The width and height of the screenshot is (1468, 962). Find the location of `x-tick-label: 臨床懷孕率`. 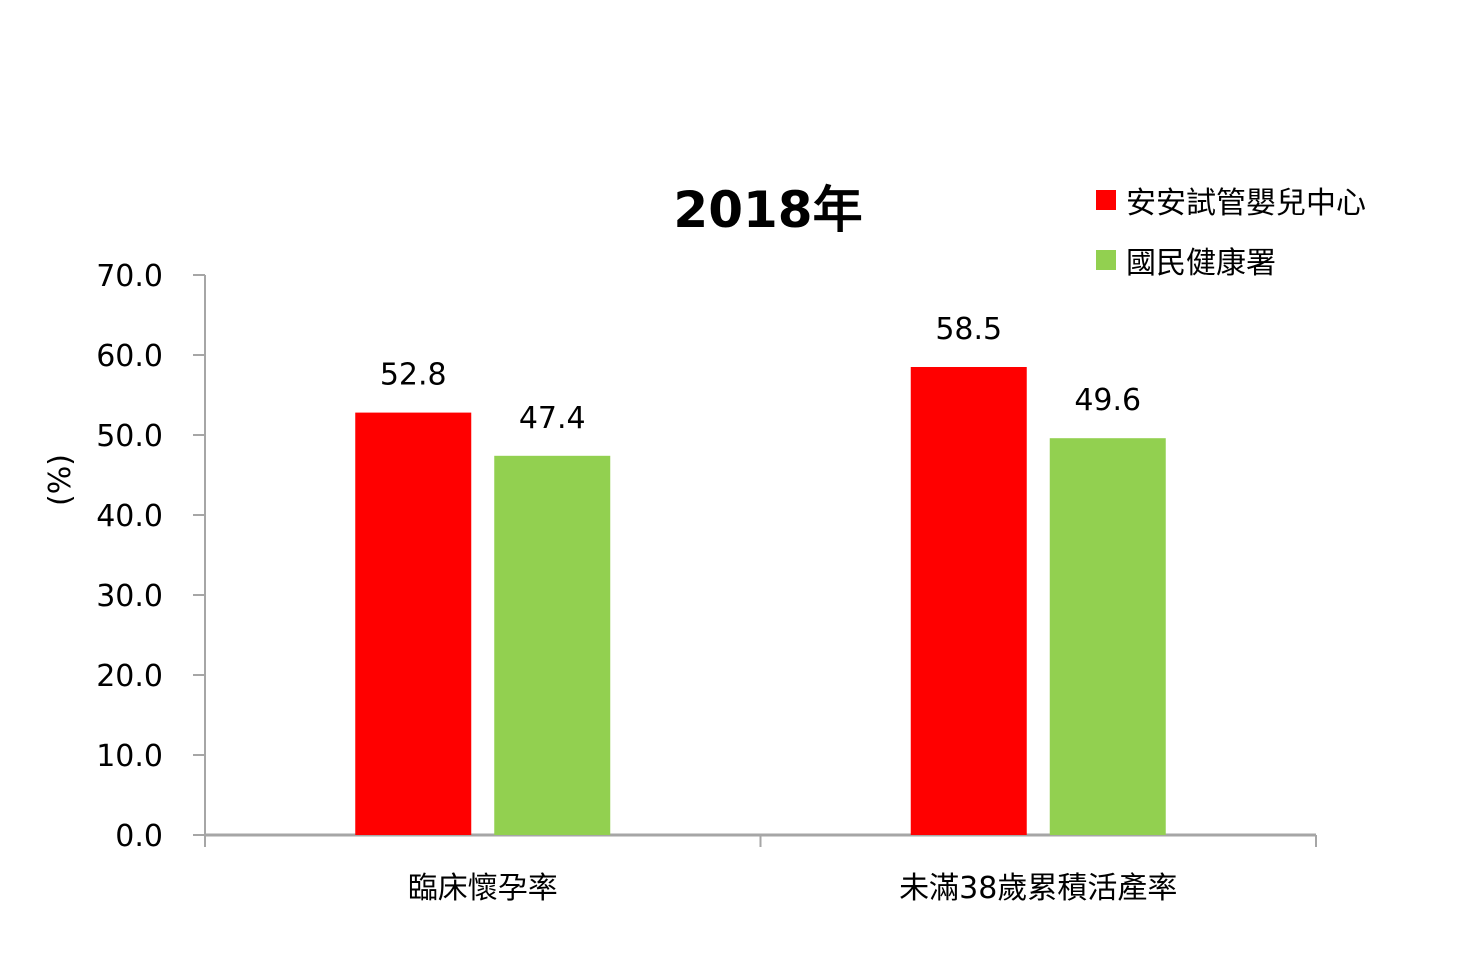

x-tick-label: 臨床懷孕率 is located at coordinates (483, 888).